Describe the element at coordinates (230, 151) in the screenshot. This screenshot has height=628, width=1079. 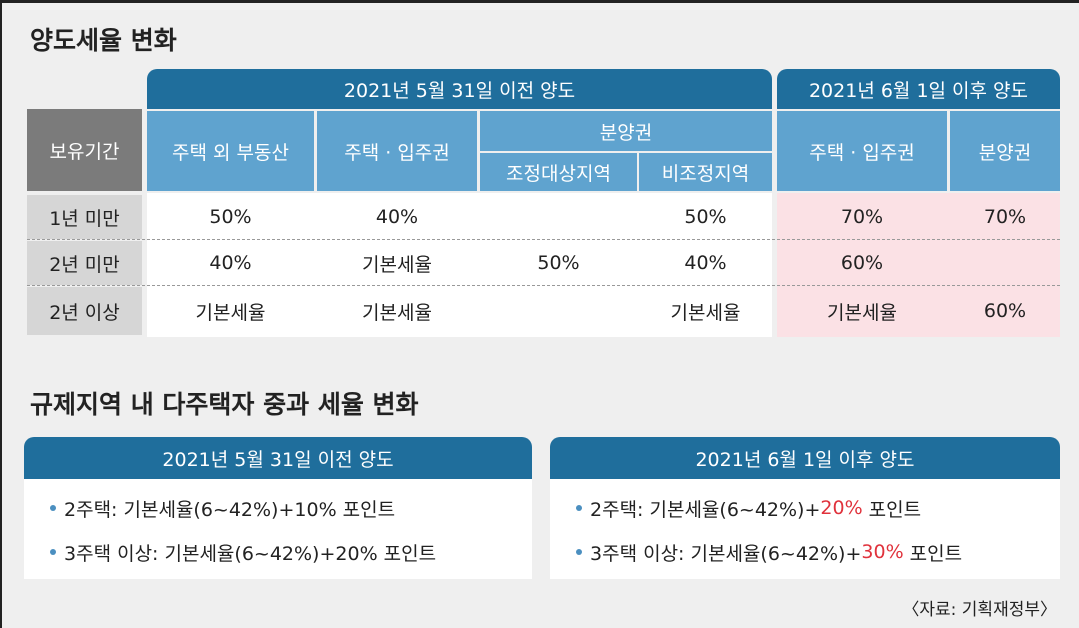
I see `column-header: 주택 외 부동산` at that location.